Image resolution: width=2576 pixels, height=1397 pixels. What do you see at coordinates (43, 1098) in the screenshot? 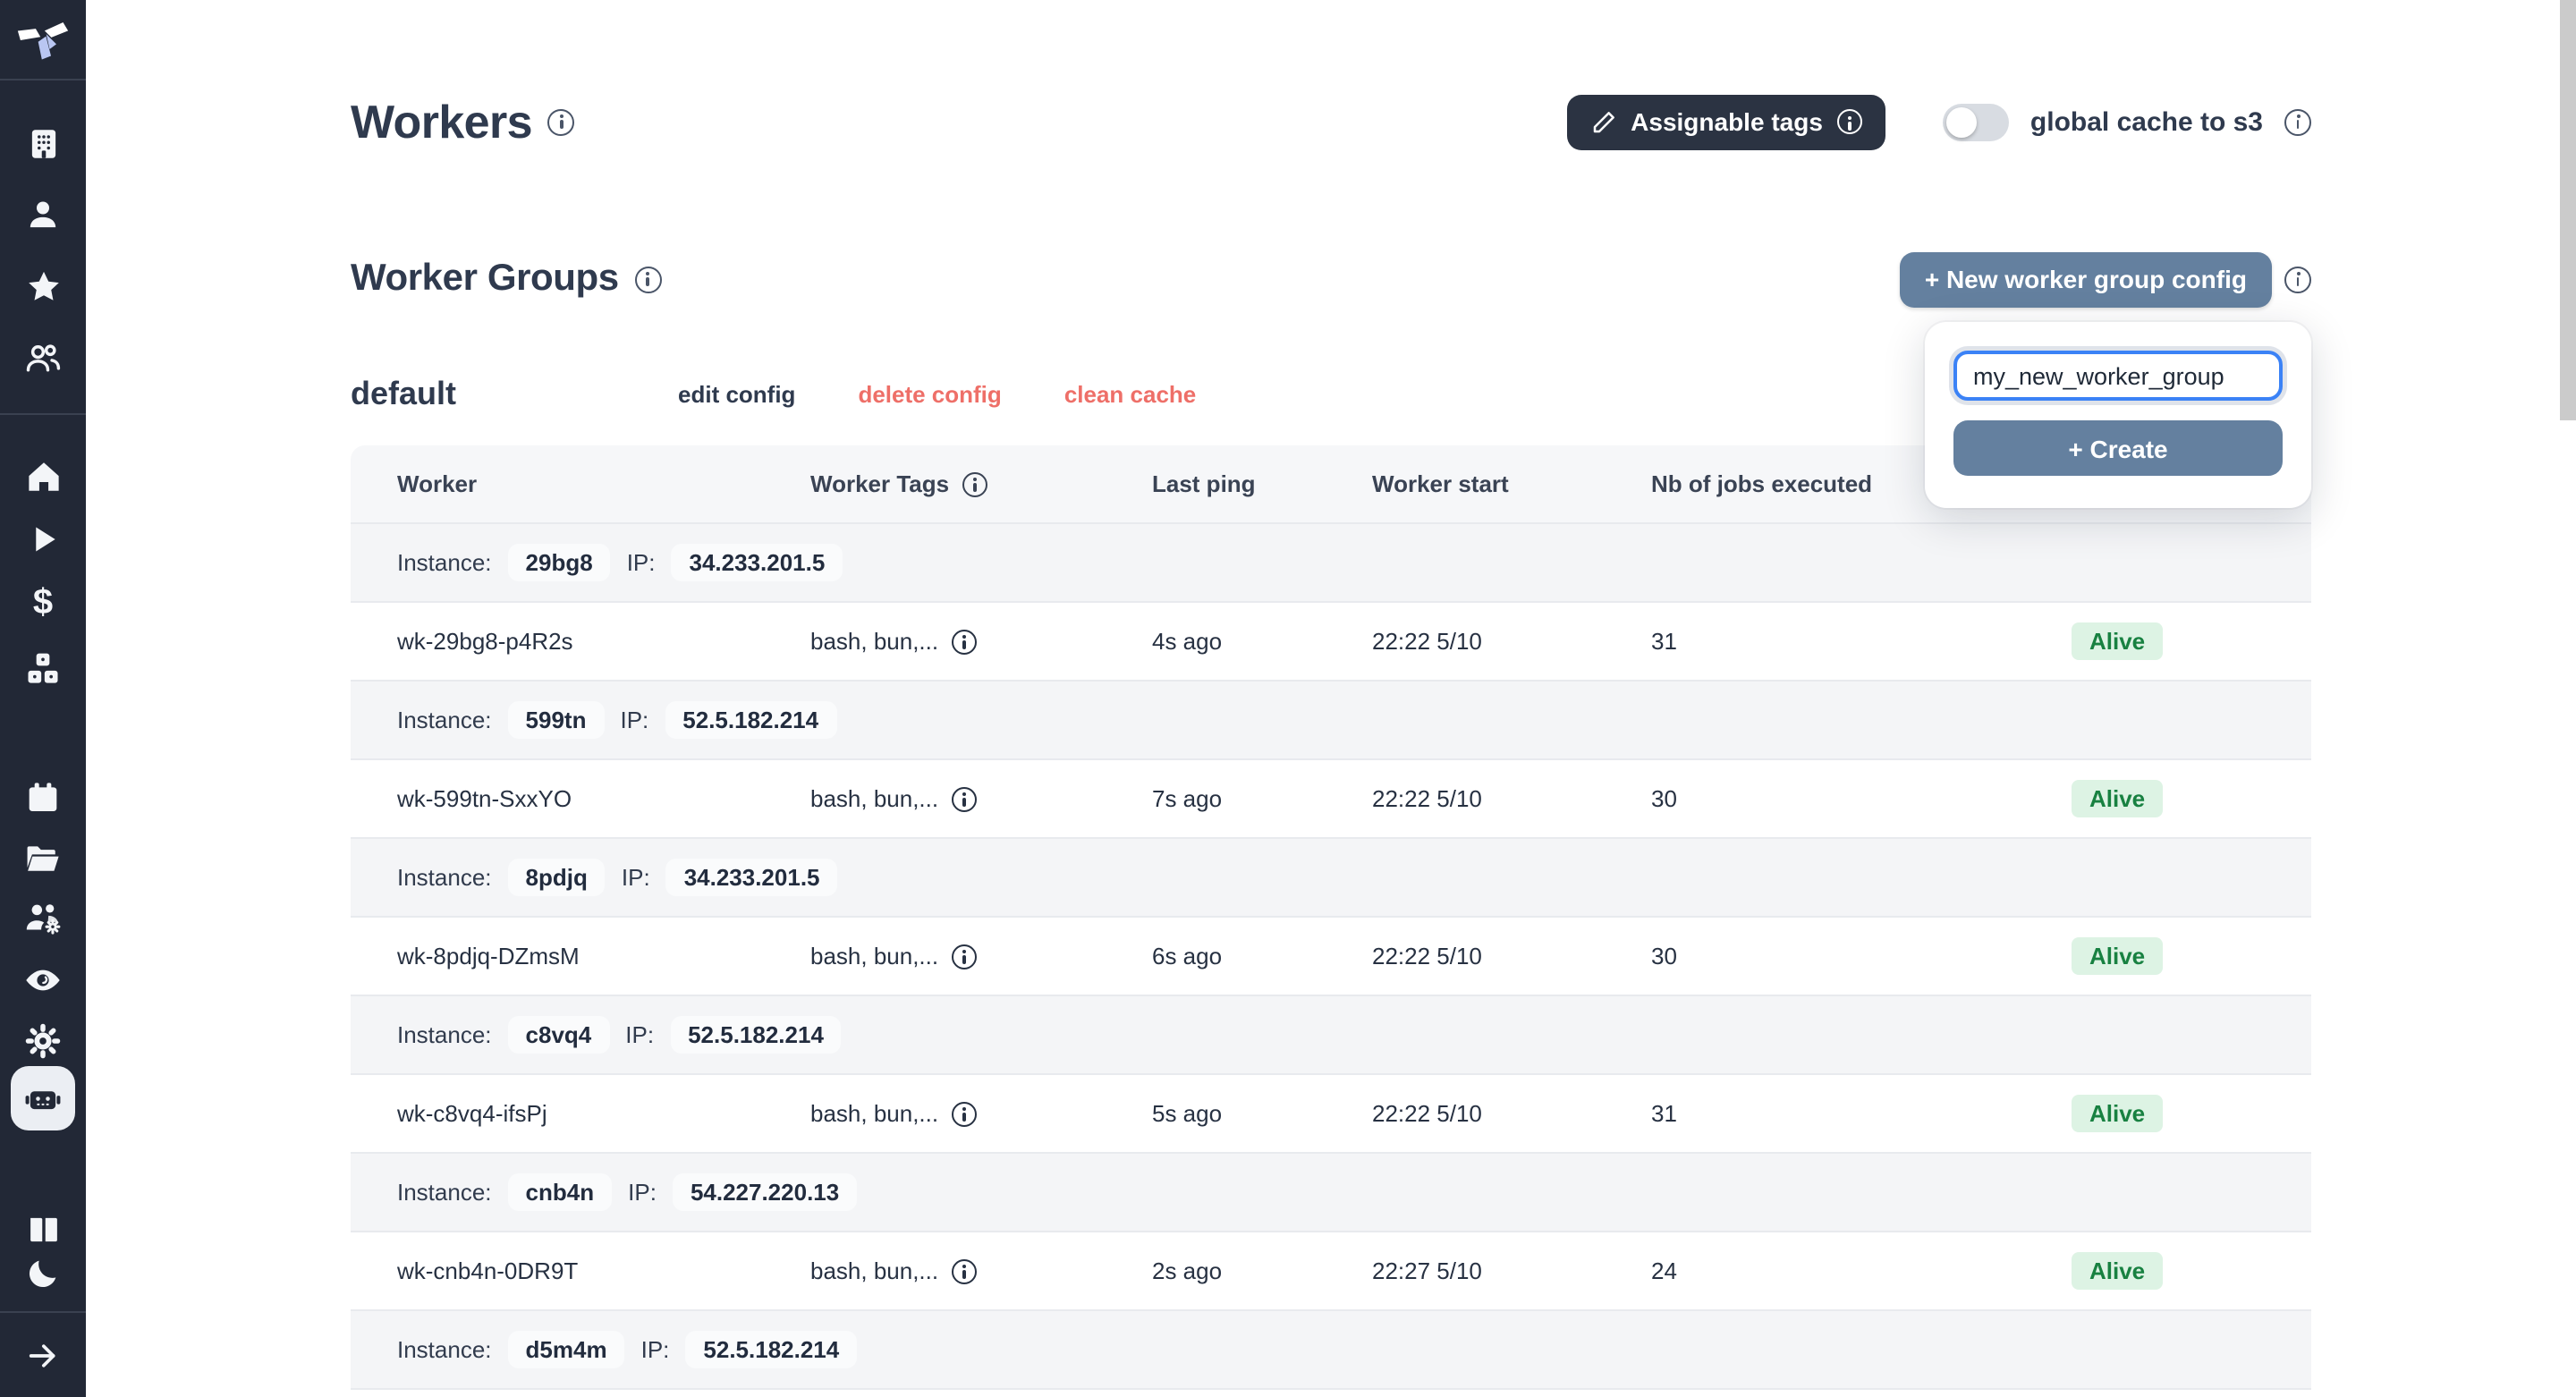
I see `sidebar-item-workers` at bounding box center [43, 1098].